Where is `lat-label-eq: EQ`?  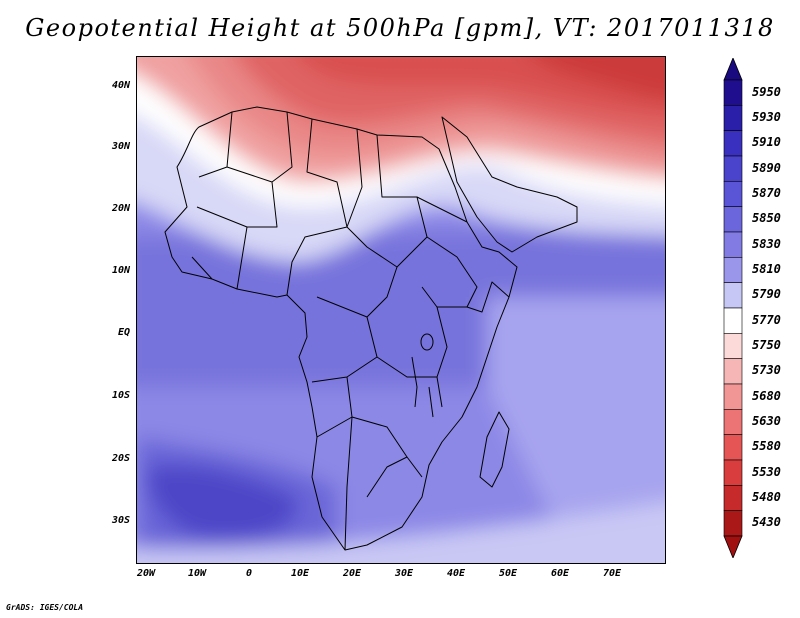
lat-label-eq: EQ is located at coordinates (123, 332).